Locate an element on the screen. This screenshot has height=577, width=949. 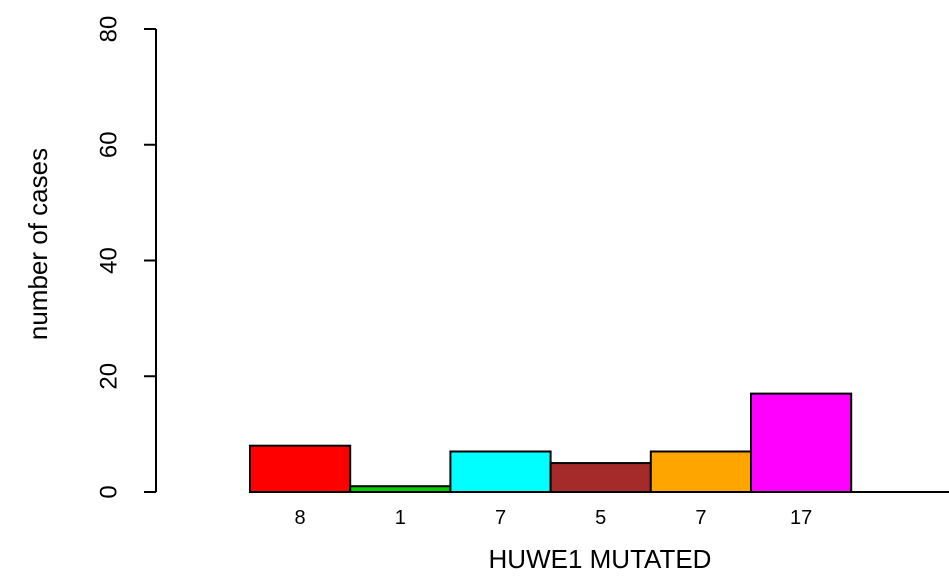
x-axis-title: HUWE1 MUTATED is located at coordinates (600, 559).